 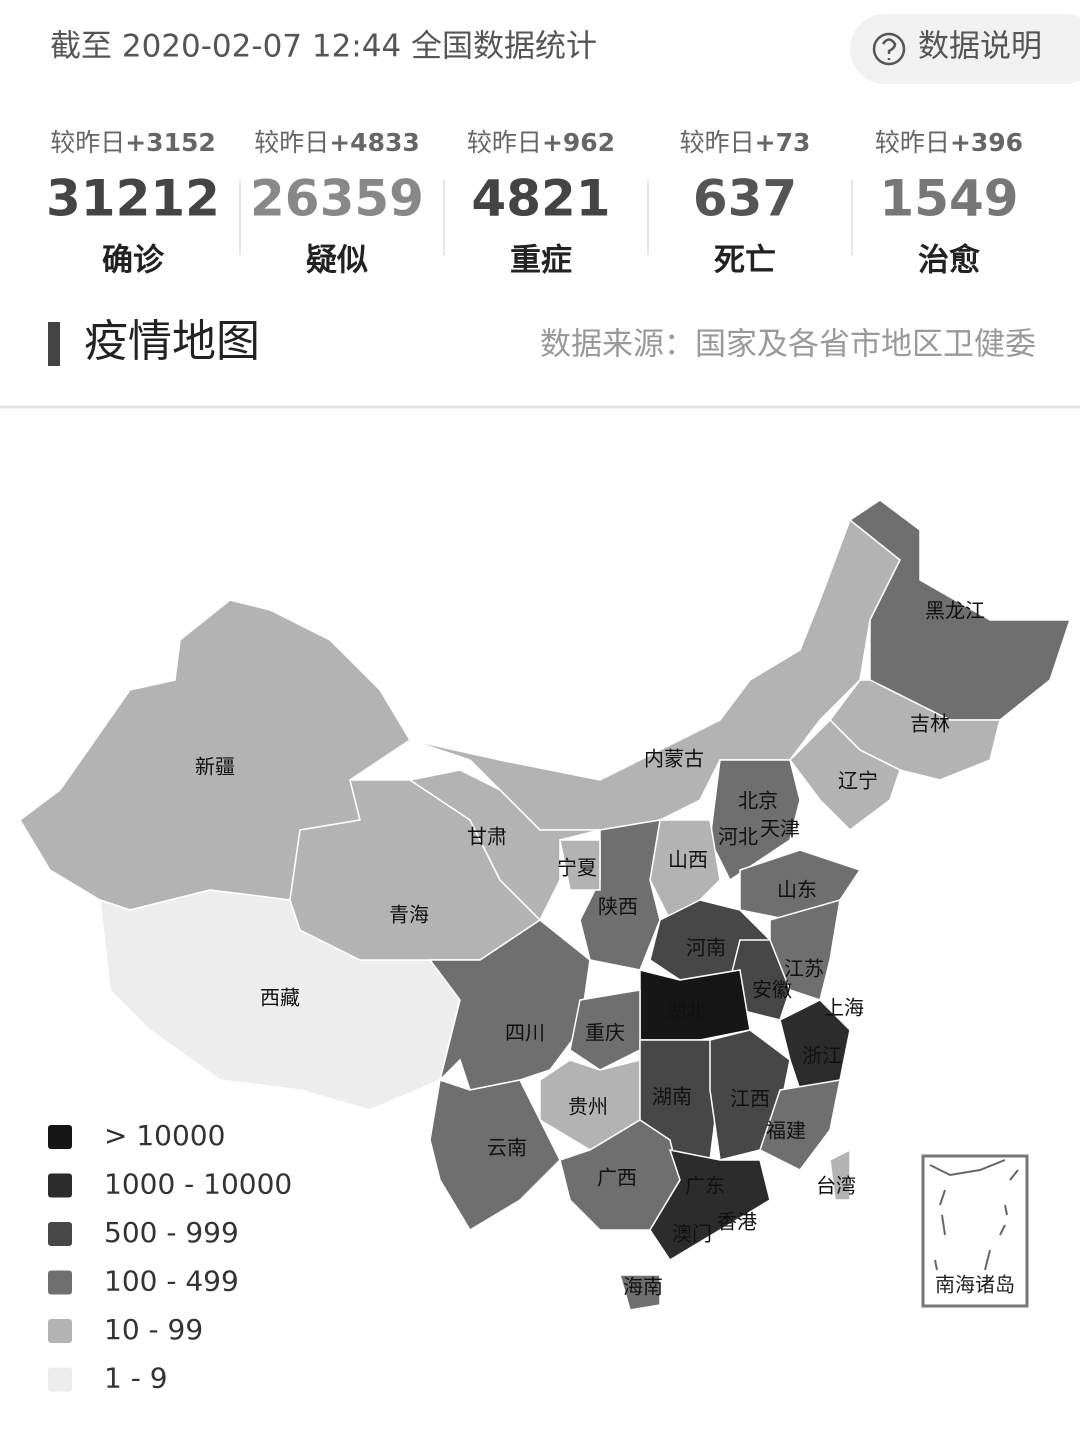 I want to click on stat-change: 较昨日+73, so click(x=745, y=142).